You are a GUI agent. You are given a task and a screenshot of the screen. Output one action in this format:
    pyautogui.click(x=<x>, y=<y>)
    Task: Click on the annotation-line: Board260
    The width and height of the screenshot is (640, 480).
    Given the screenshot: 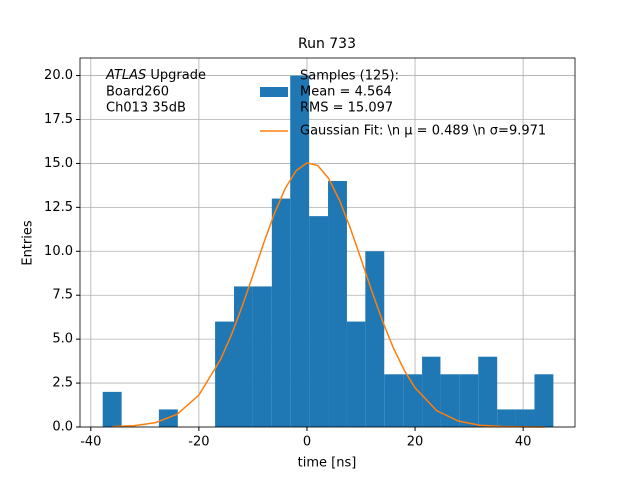 What is the action you would take?
    pyautogui.click(x=137, y=92)
    